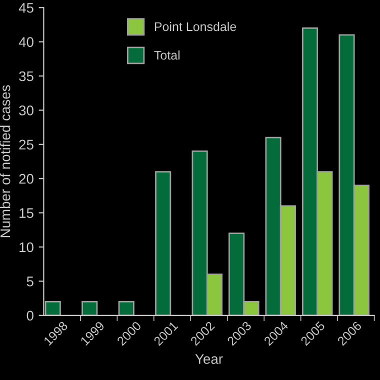  What do you see at coordinates (5, 161) in the screenshot?
I see `y-axis-title: Number of notified cases` at bounding box center [5, 161].